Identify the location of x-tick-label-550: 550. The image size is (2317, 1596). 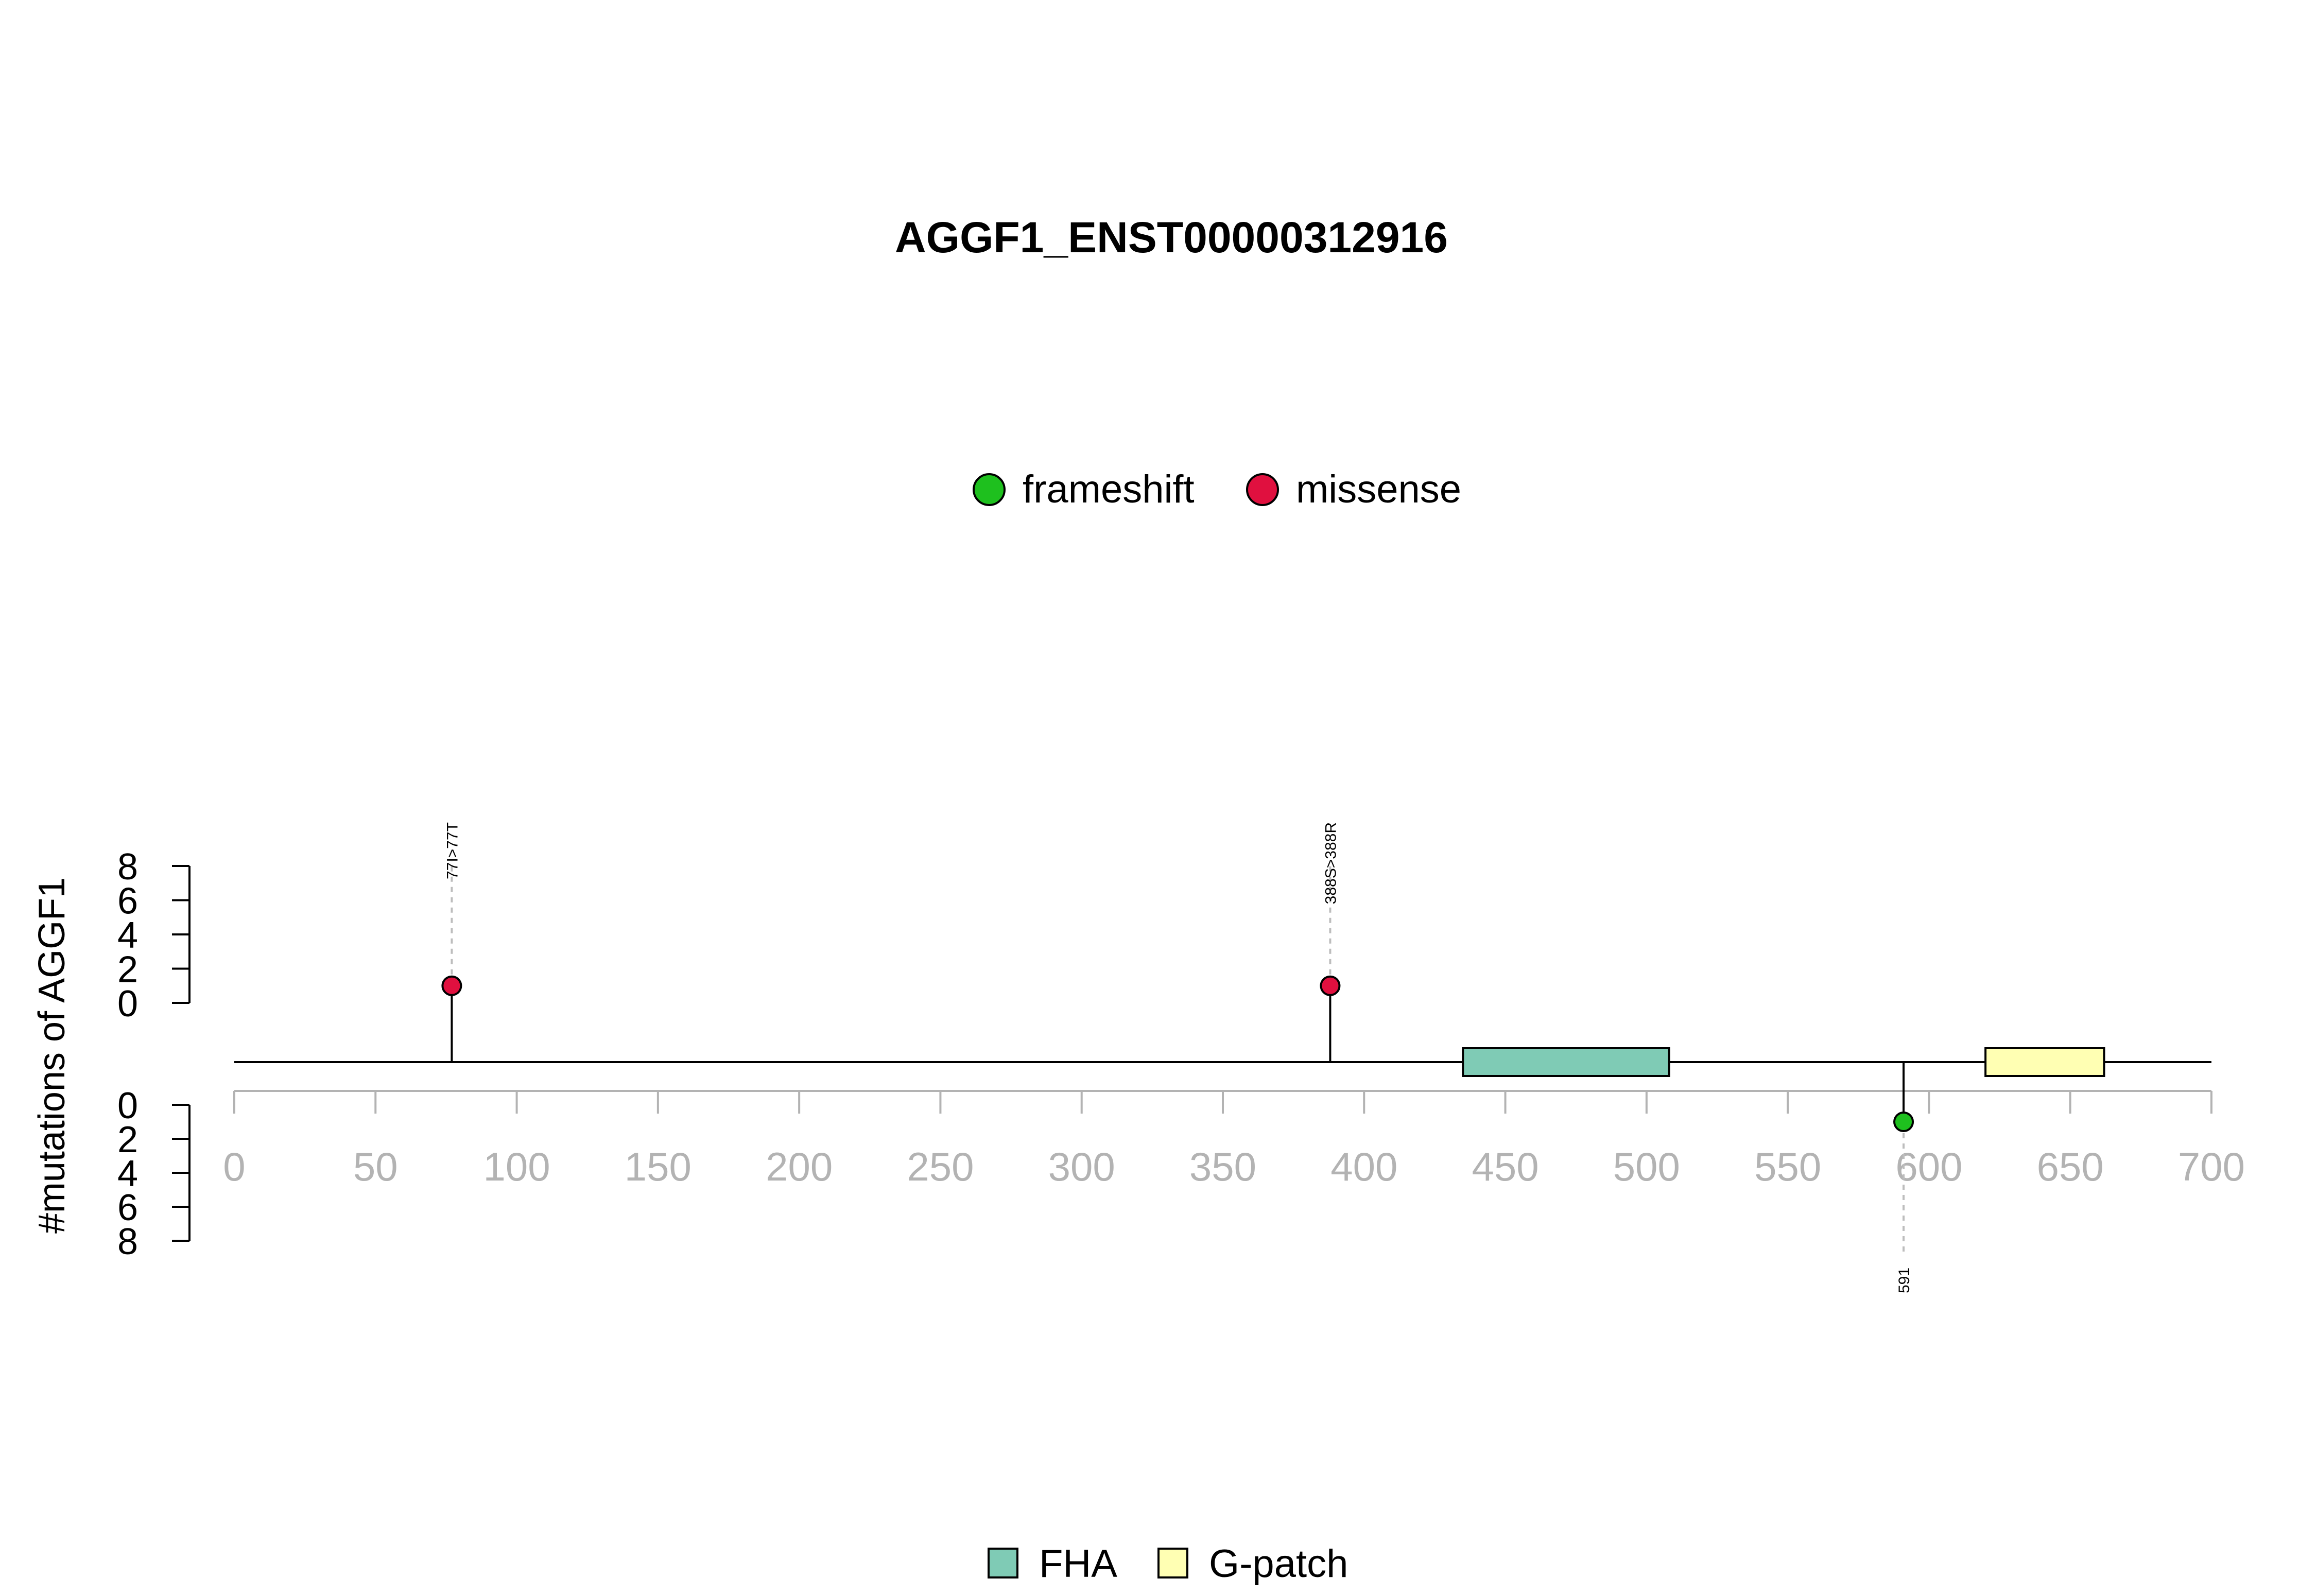
(1787, 1166).